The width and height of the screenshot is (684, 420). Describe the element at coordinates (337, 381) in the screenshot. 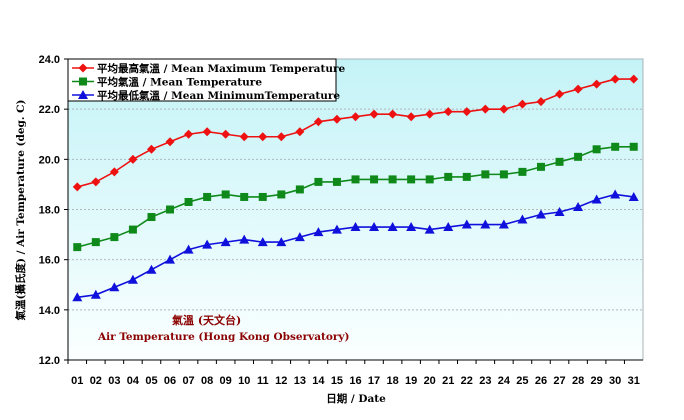

I see `x-tick-label: 15` at that location.